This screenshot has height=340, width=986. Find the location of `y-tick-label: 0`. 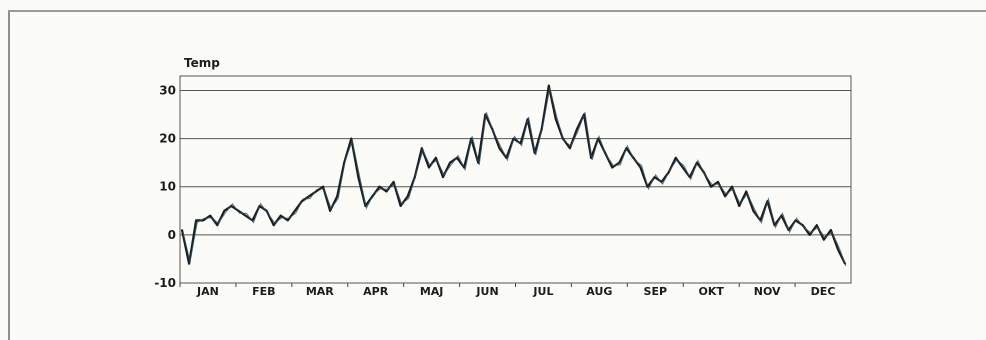

y-tick-label: 0 is located at coordinates (172, 235).